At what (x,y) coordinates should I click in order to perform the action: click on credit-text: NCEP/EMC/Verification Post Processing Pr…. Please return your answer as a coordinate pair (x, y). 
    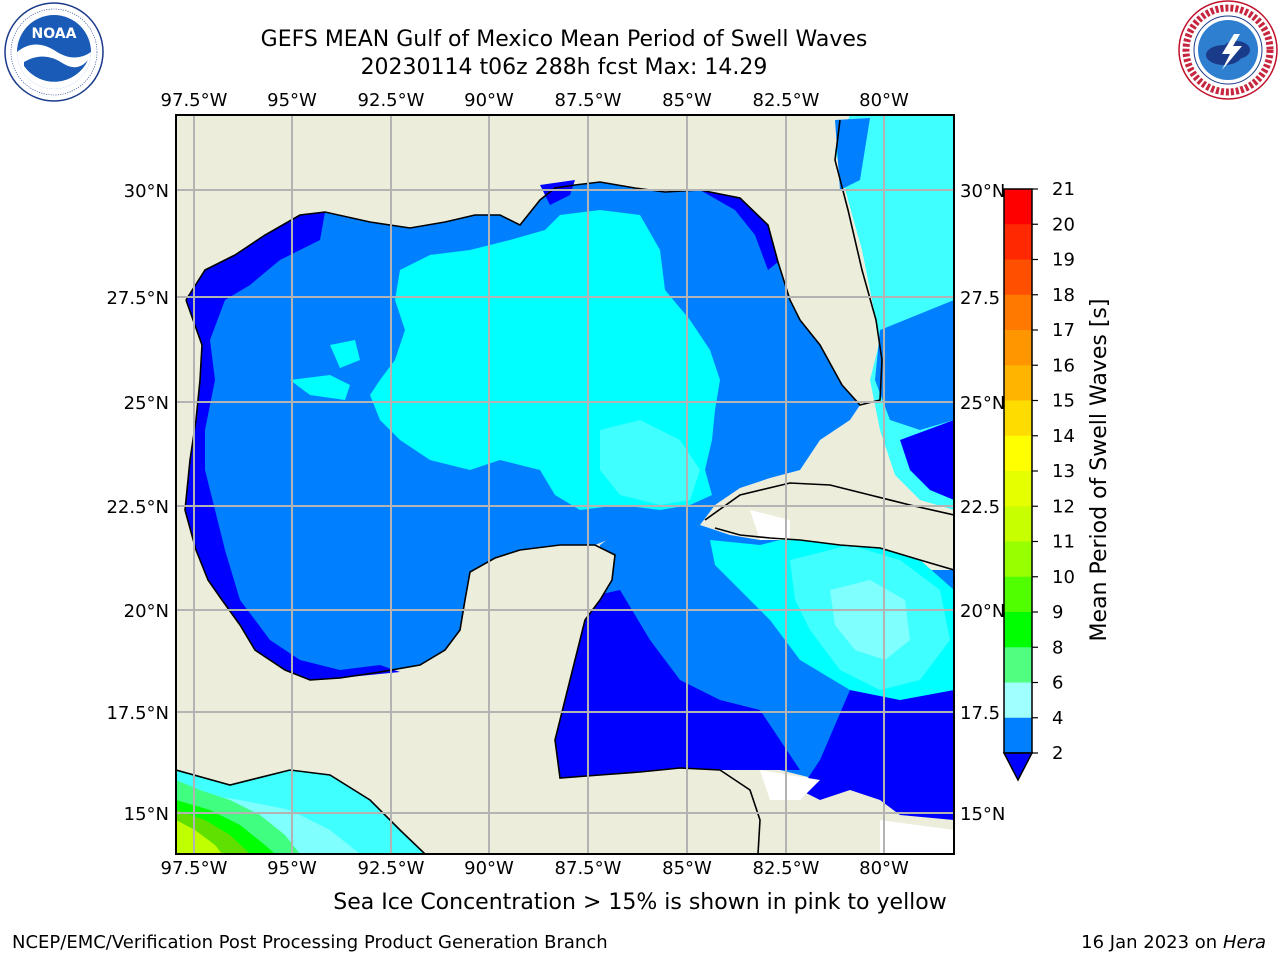
    Looking at the image, I should click on (310, 942).